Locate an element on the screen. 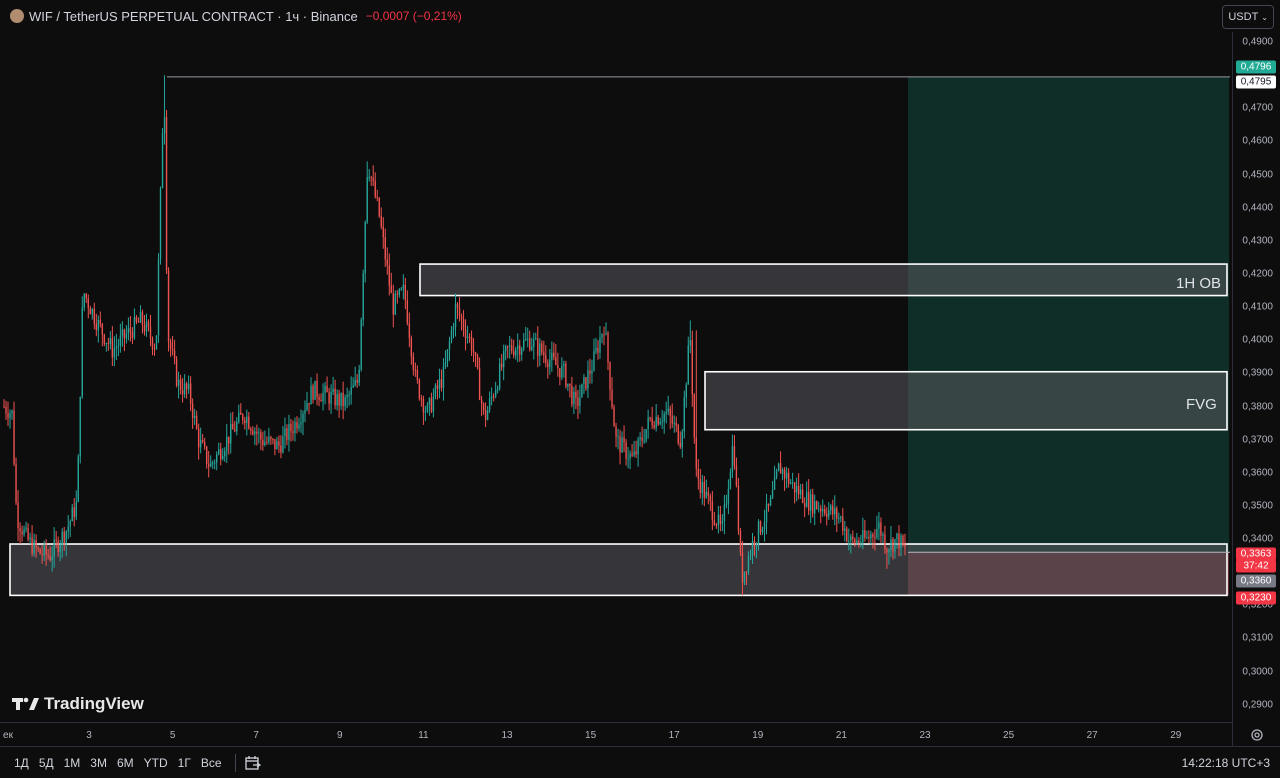 The height and width of the screenshot is (778, 1280). gear-icon is located at coordinates (1257, 735).